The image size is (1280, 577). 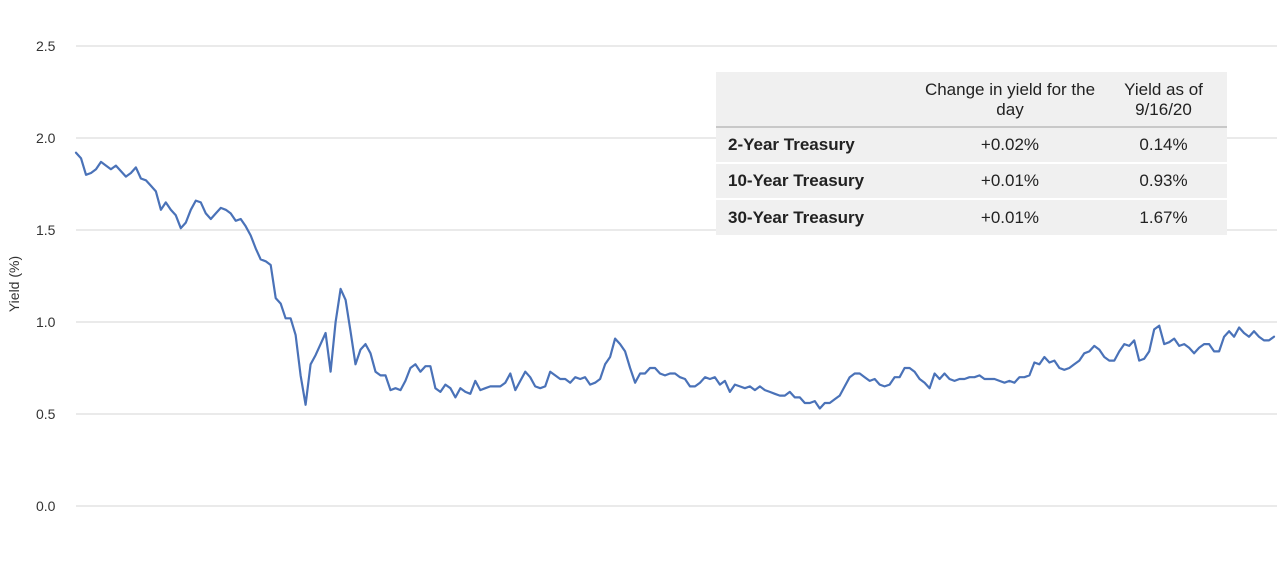 What do you see at coordinates (46, 506) in the screenshot?
I see `y-tick-label: 0.0` at bounding box center [46, 506].